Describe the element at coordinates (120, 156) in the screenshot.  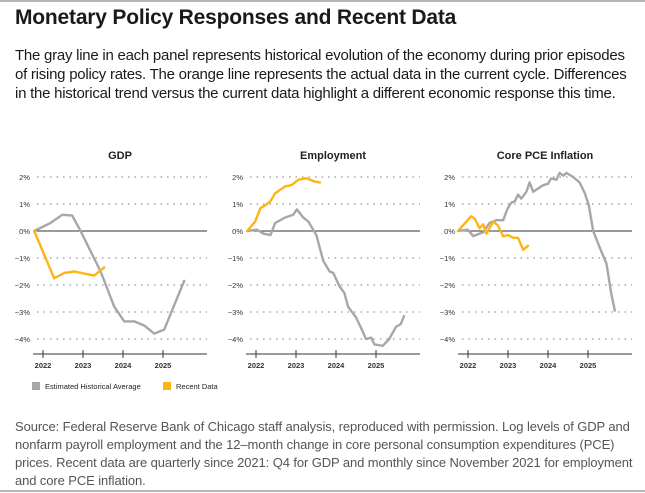
I see `chart-title: GDP` at that location.